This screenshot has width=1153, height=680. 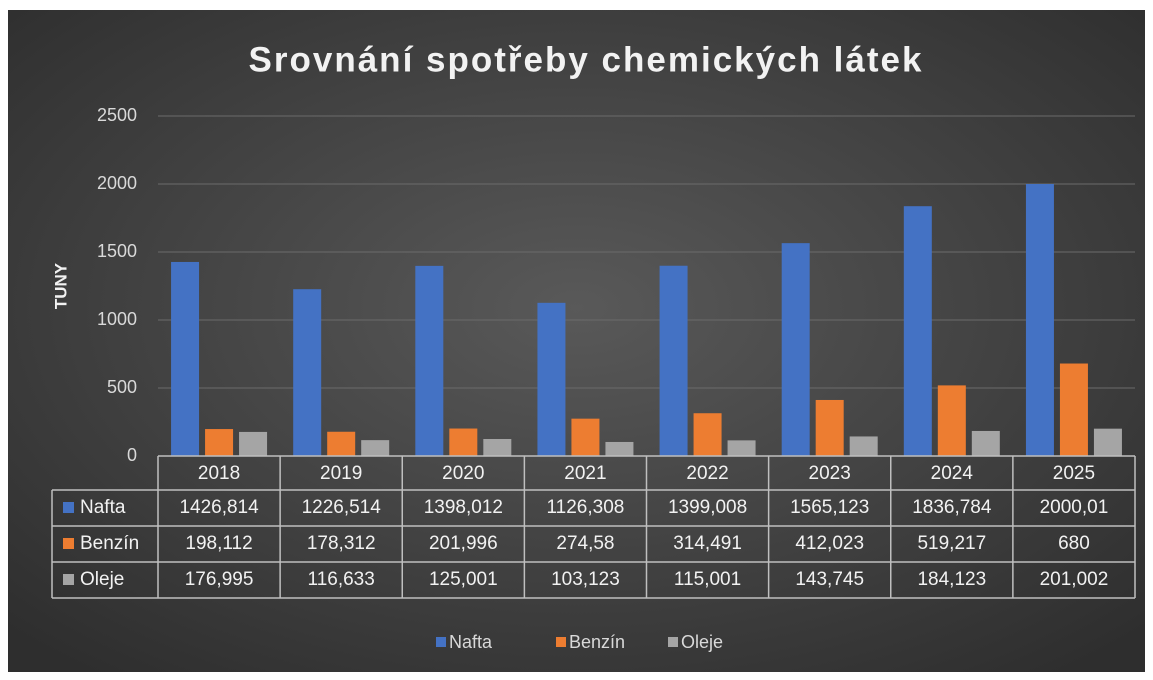 What do you see at coordinates (109, 543) in the screenshot?
I see `table-row-label: Benzín` at bounding box center [109, 543].